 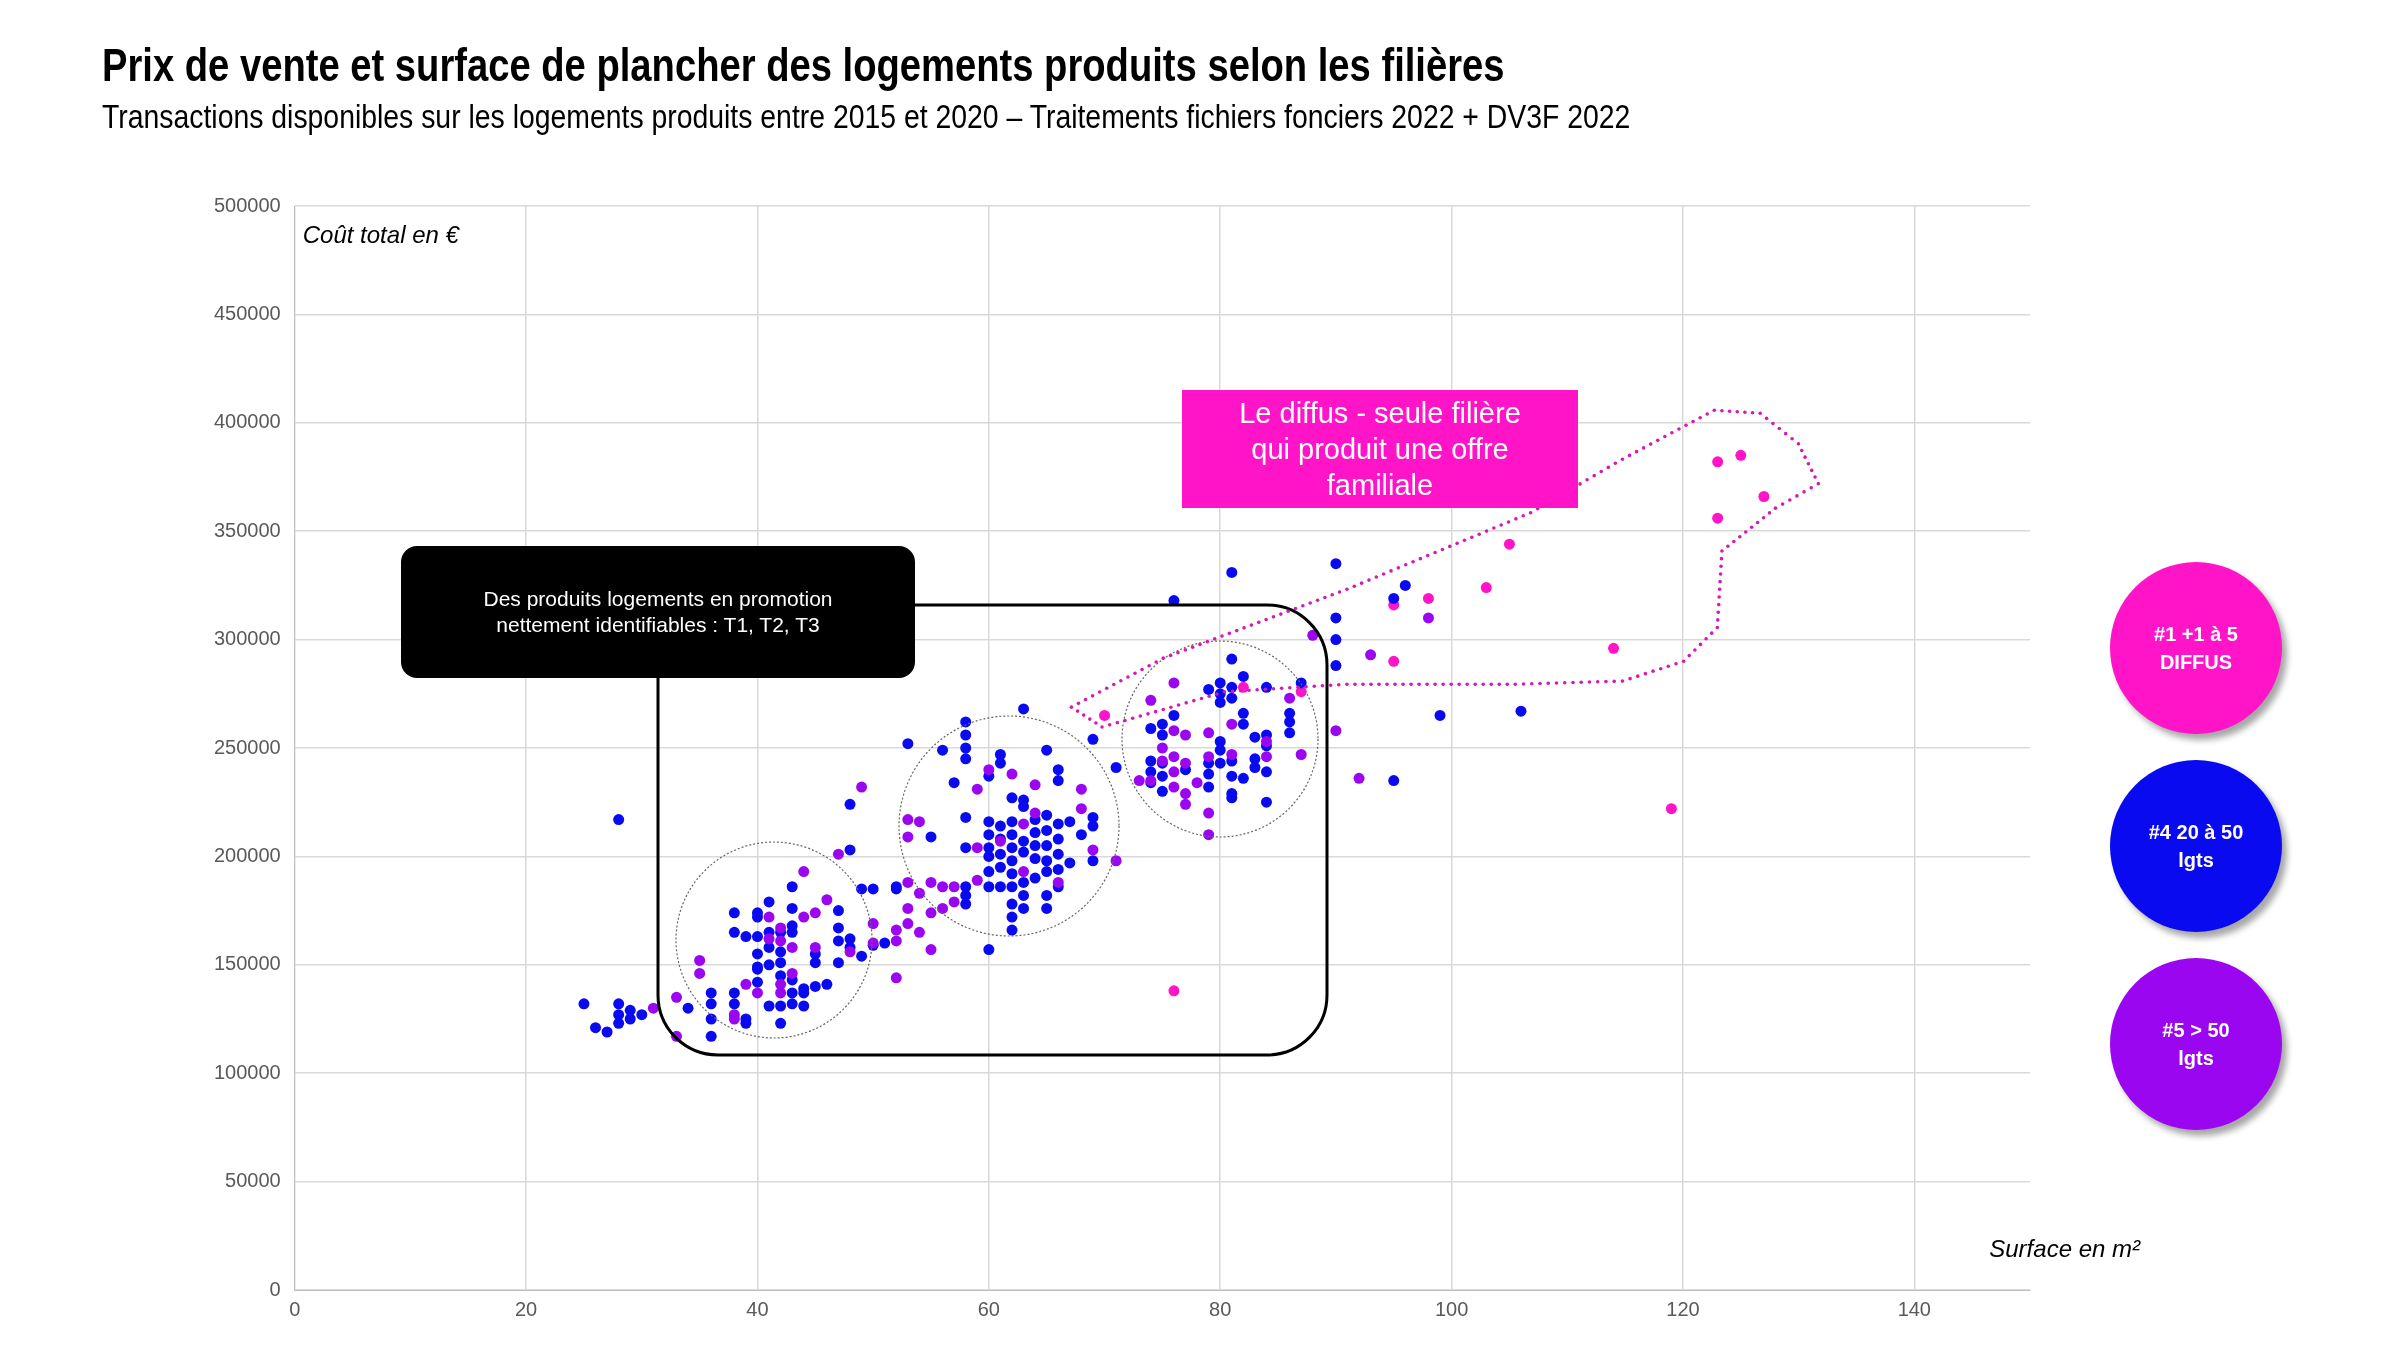 What do you see at coordinates (757, 1308) in the screenshot?
I see `x-tick-label: 40` at bounding box center [757, 1308].